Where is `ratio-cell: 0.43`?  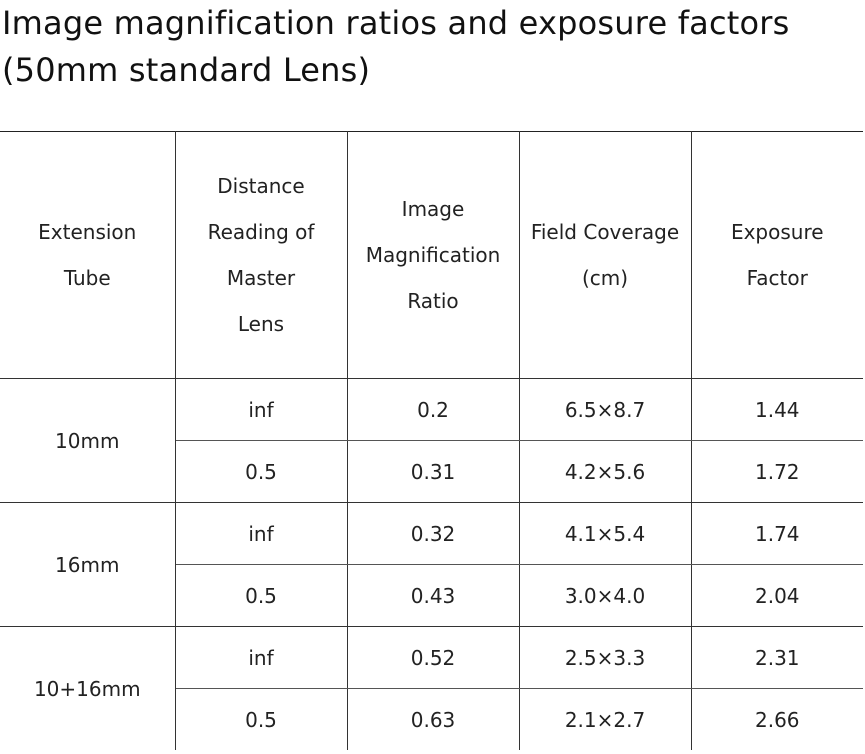
ratio-cell: 0.43 is located at coordinates (433, 595).